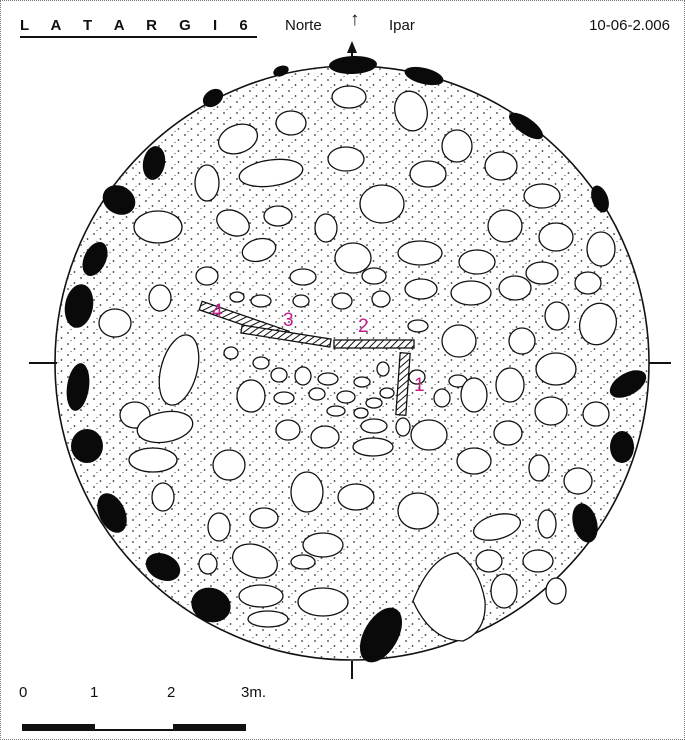 The image size is (685, 740). Describe the element at coordinates (23, 692) in the screenshot. I see `scale-label-0: 0` at that location.